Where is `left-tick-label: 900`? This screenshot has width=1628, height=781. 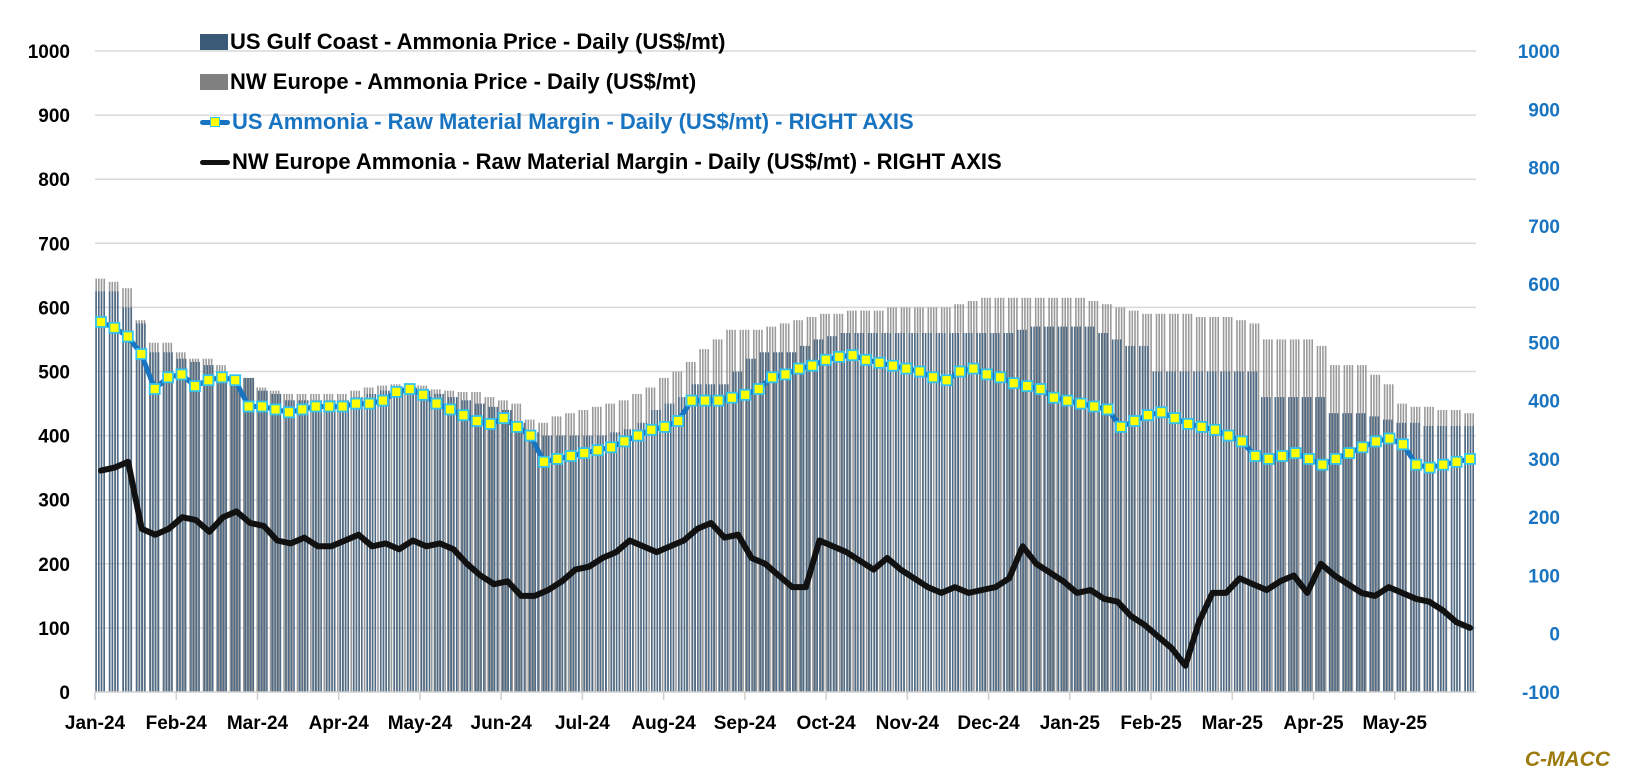 left-tick-label: 900 is located at coordinates (54, 116).